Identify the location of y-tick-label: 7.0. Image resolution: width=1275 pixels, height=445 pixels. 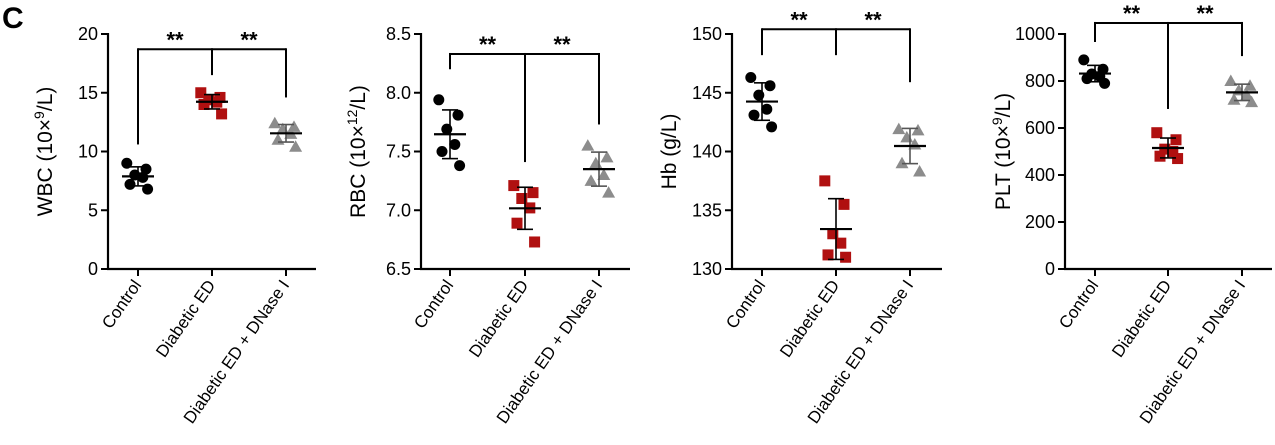
(398, 210).